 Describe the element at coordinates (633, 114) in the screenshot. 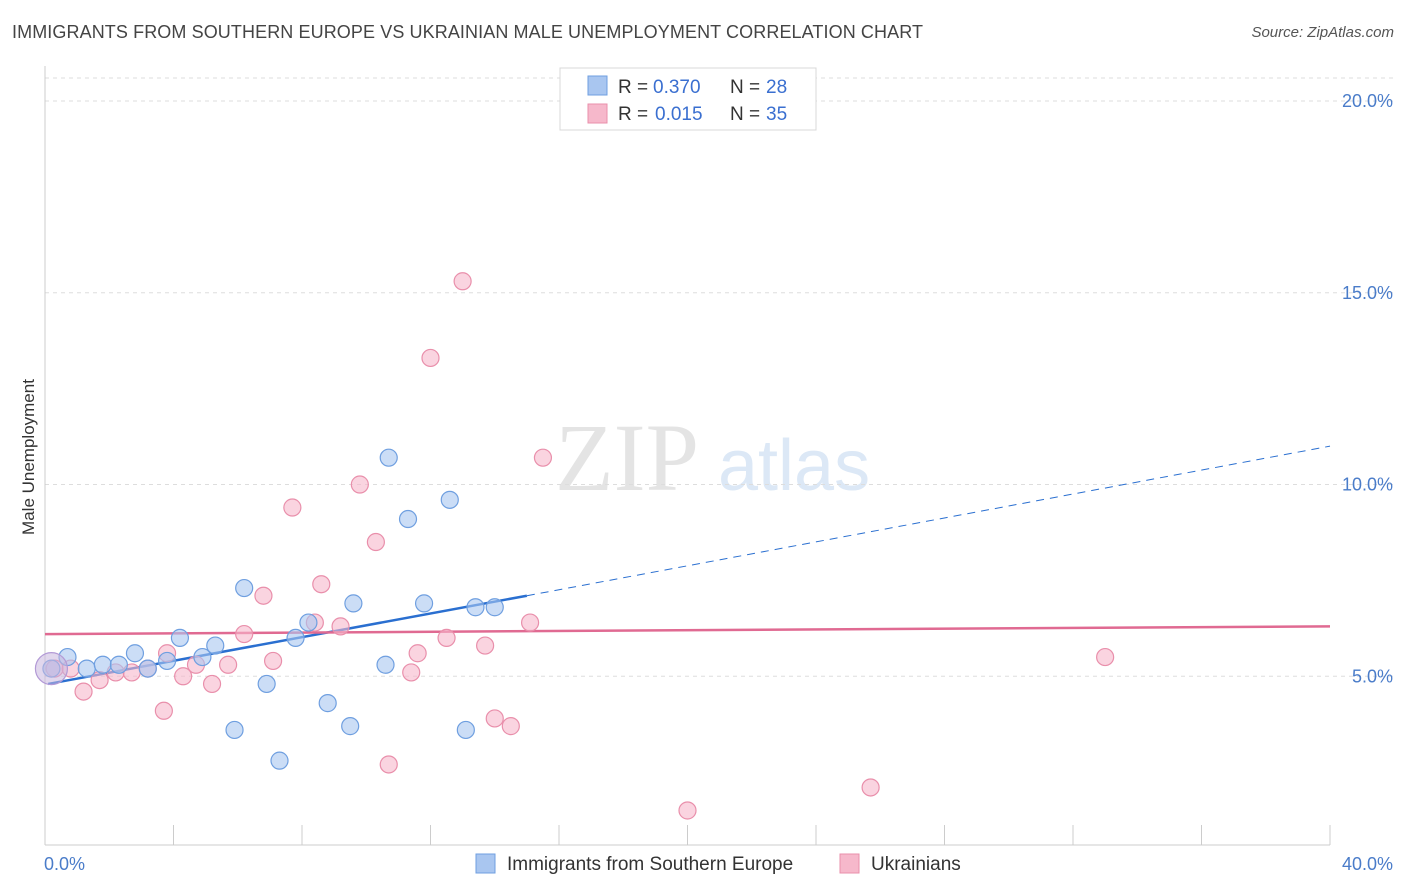

I see `legend-r-label-2: R =` at that location.